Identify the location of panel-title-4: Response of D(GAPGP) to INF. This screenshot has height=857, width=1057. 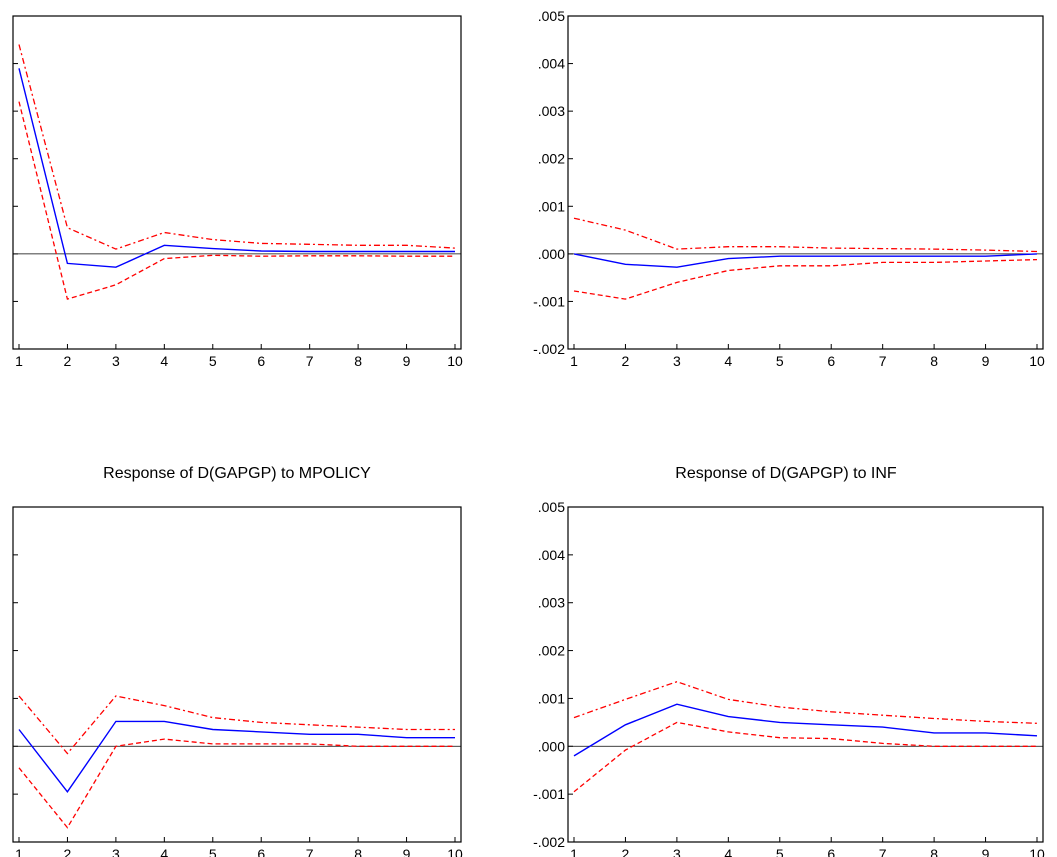
(786, 473).